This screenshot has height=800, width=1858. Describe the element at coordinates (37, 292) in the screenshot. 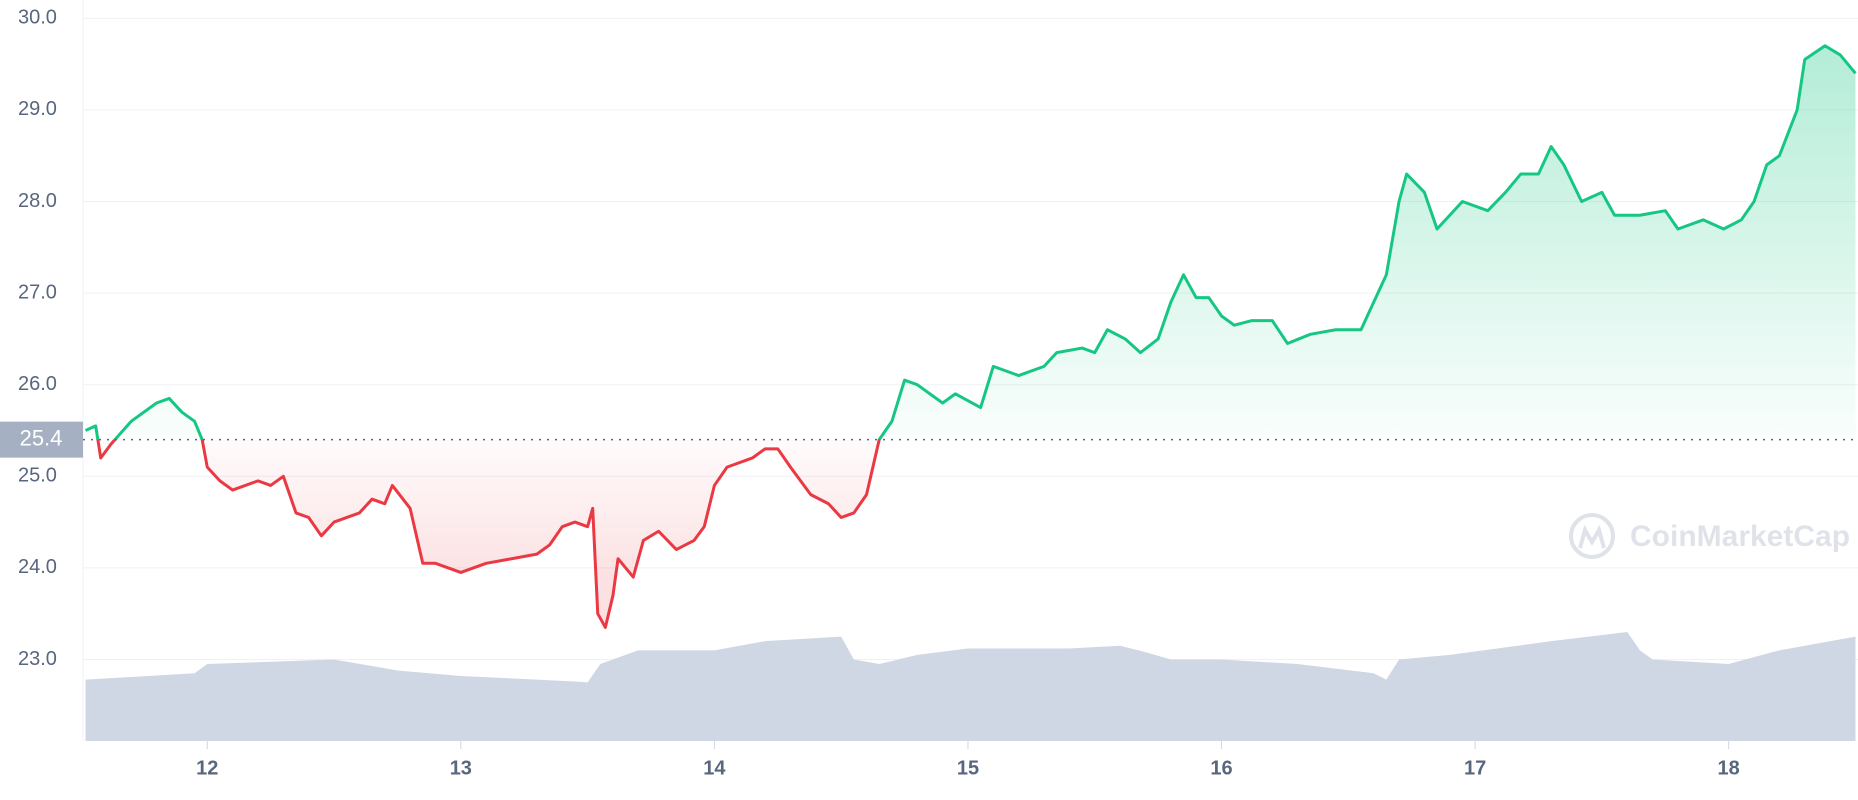

I see `y-tick-label: 27.0` at that location.